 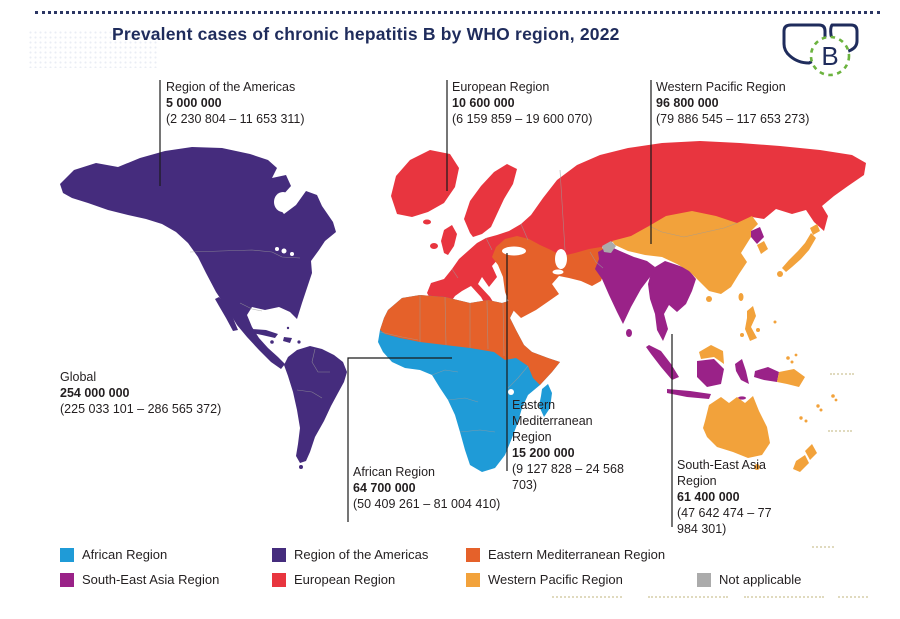 I want to click on annotation-region-name: Region of the Americas, so click(x=231, y=87).